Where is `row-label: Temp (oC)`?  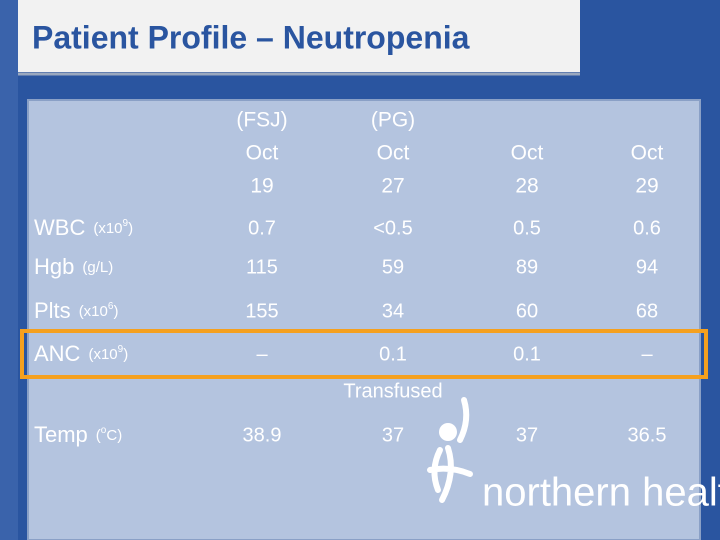 row-label: Temp (oC) is located at coordinates (78, 434).